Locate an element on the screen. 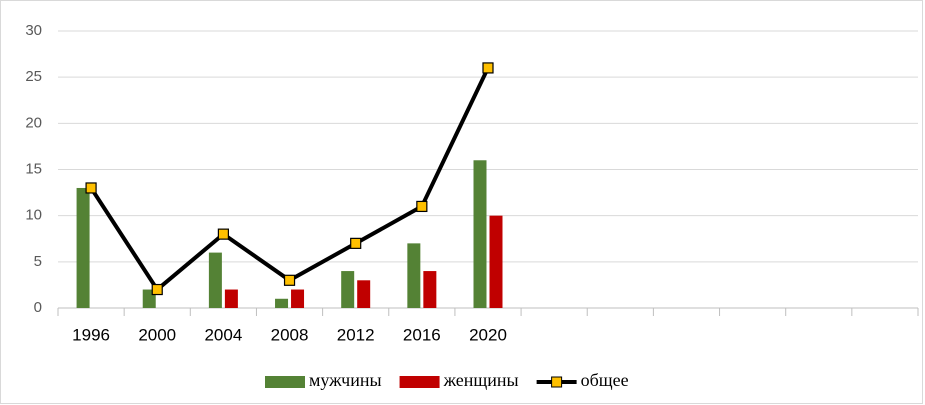 The width and height of the screenshot is (925, 405). x-tick-label: 2016 is located at coordinates (422, 334).